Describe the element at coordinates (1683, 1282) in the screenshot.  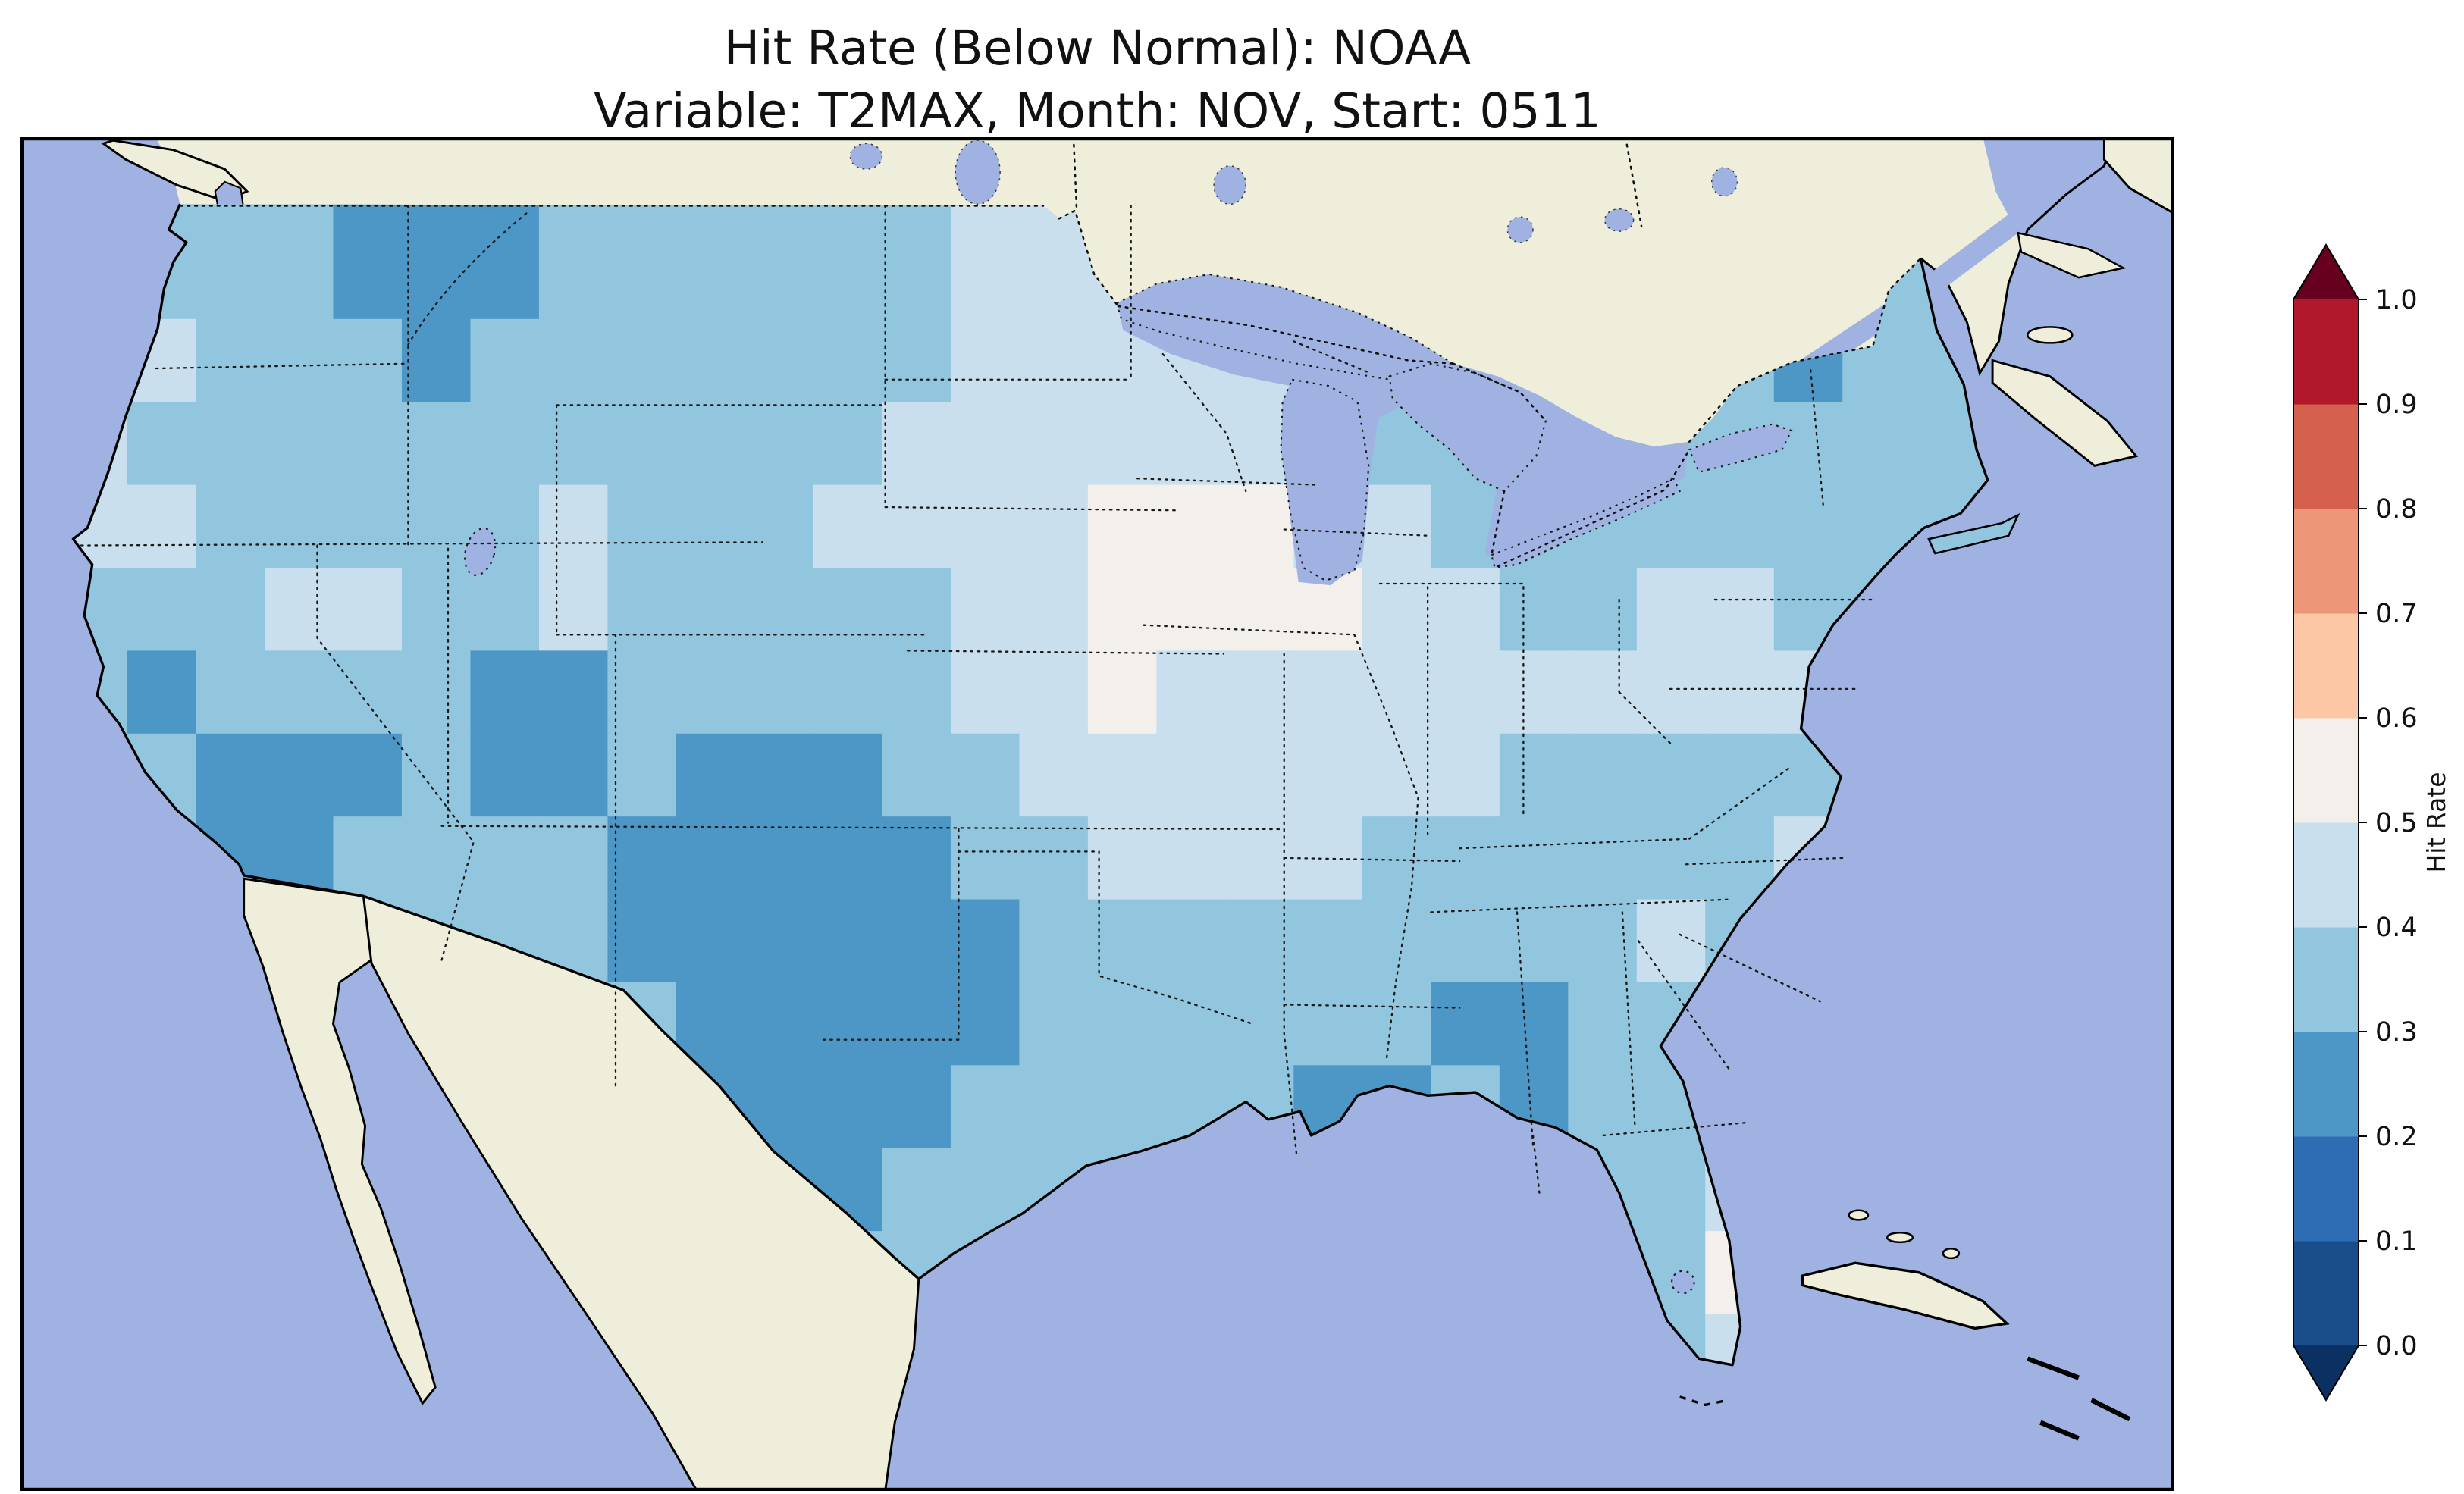
I see `lake-okeechobee` at that location.